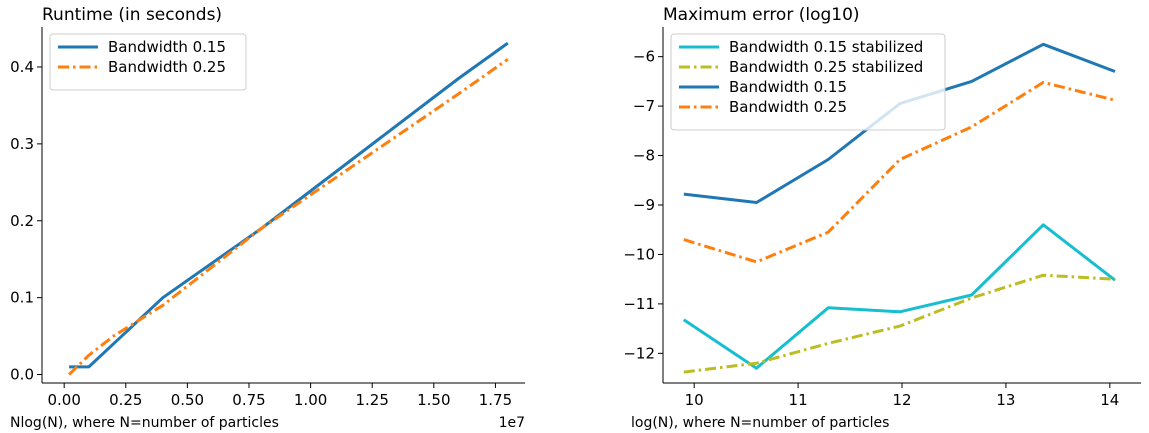 The width and height of the screenshot is (1149, 433). Describe the element at coordinates (760, 423) in the screenshot. I see `x-axis-label: log(N), where N=number of particles` at that location.